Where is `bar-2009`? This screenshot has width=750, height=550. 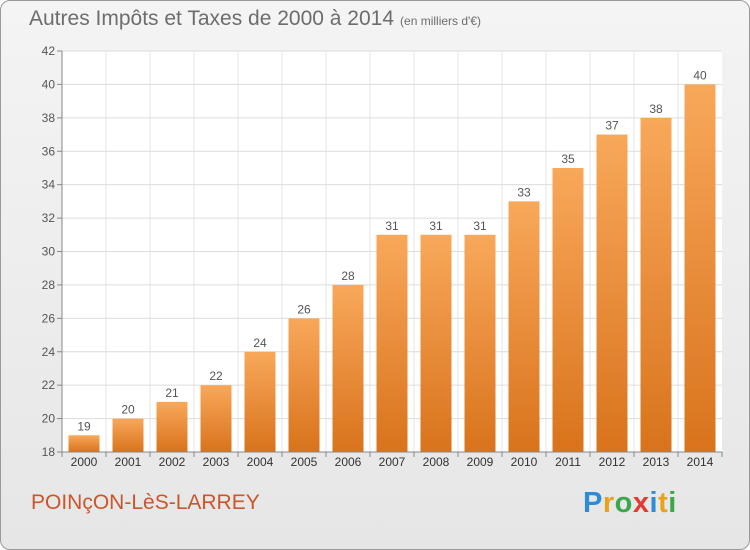 bar-2009 is located at coordinates (480, 343).